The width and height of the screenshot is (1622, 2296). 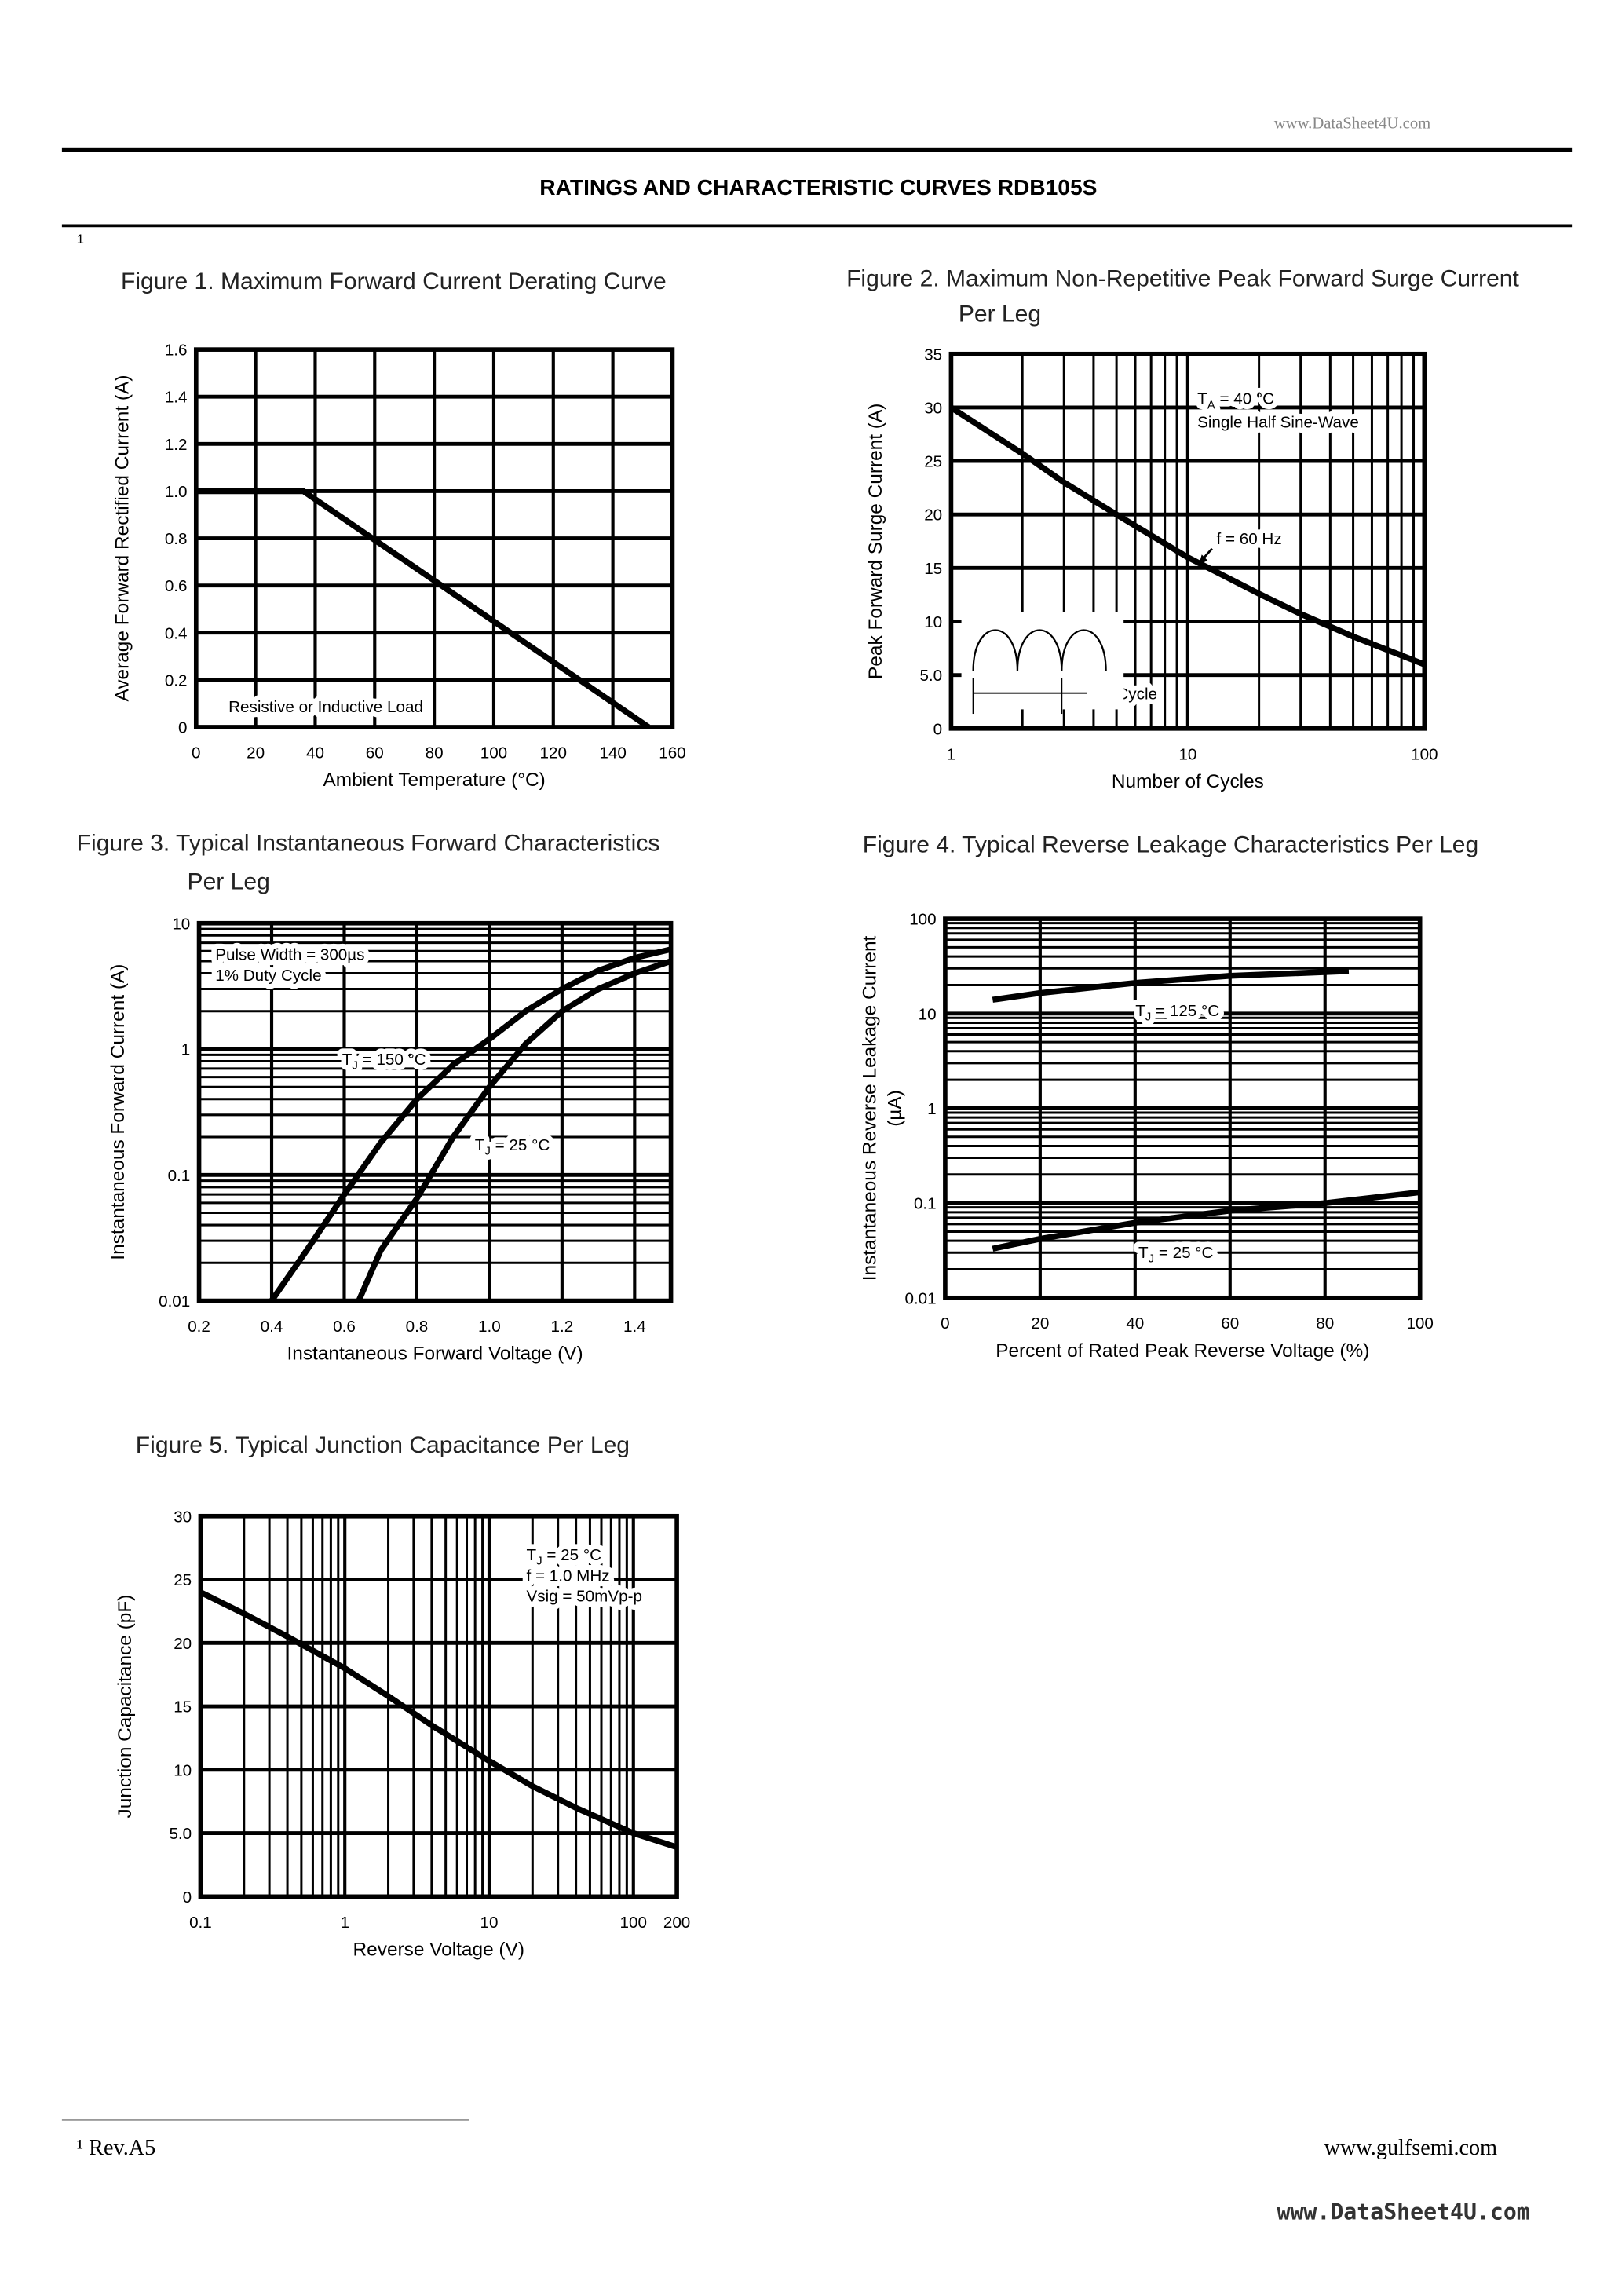 What do you see at coordinates (1403, 2213) in the screenshot?
I see `watermark-bottom: www.DataSheet4U.com` at bounding box center [1403, 2213].